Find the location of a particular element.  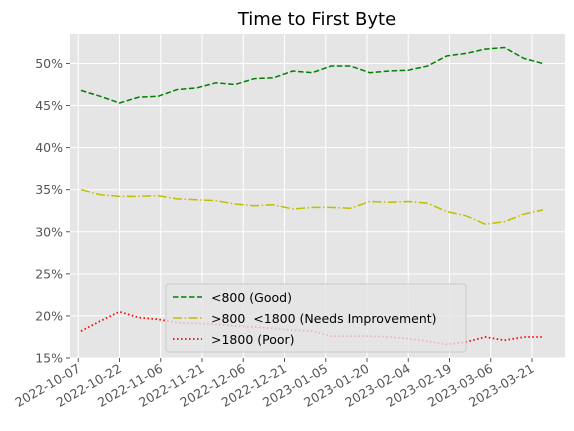

y-tick-label: 25% is located at coordinates (49, 273).